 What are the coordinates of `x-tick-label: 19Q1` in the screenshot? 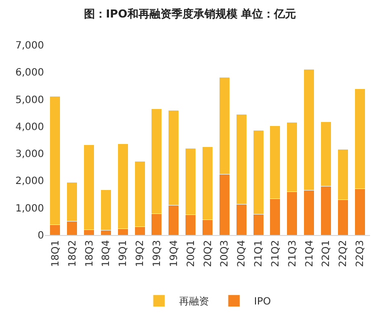 It's located at (124, 253).